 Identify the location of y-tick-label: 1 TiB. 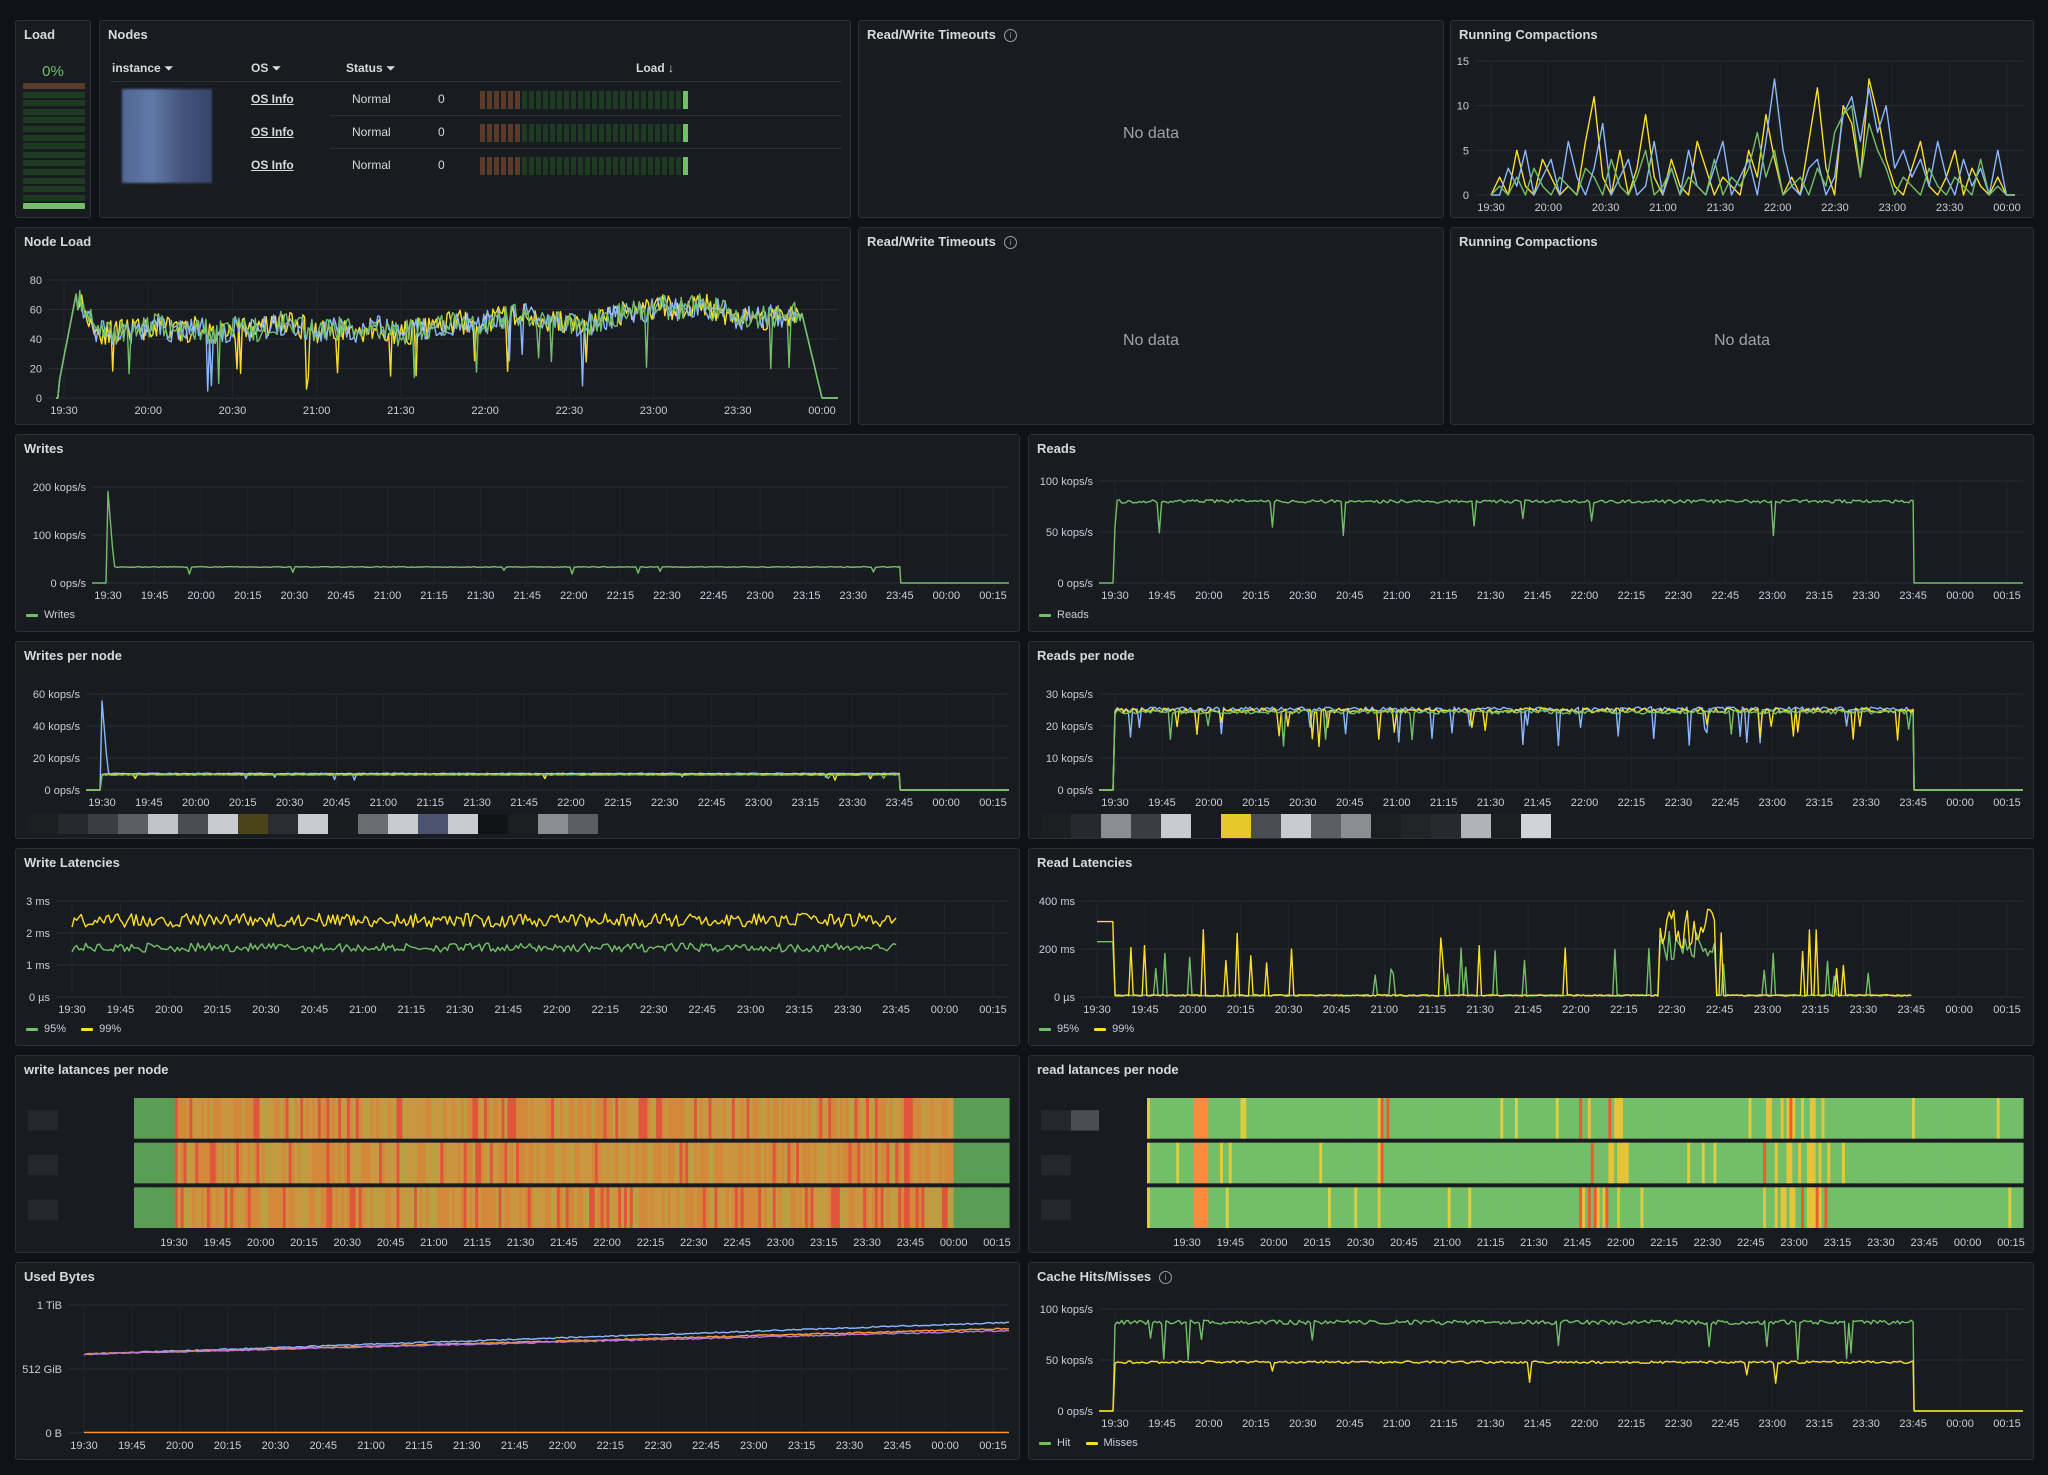
(49, 1306).